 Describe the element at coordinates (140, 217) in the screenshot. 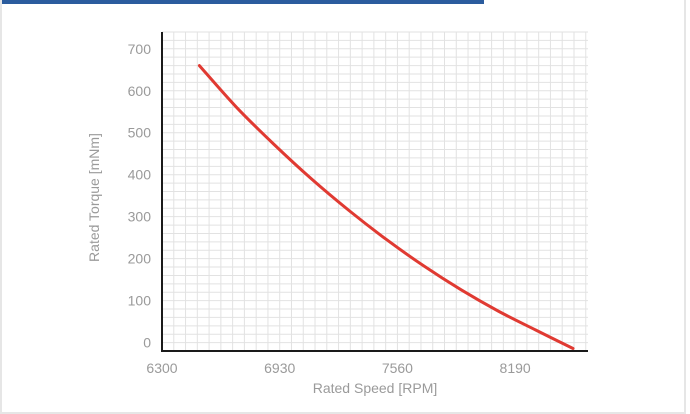

I see `y-tick-label: 300` at that location.